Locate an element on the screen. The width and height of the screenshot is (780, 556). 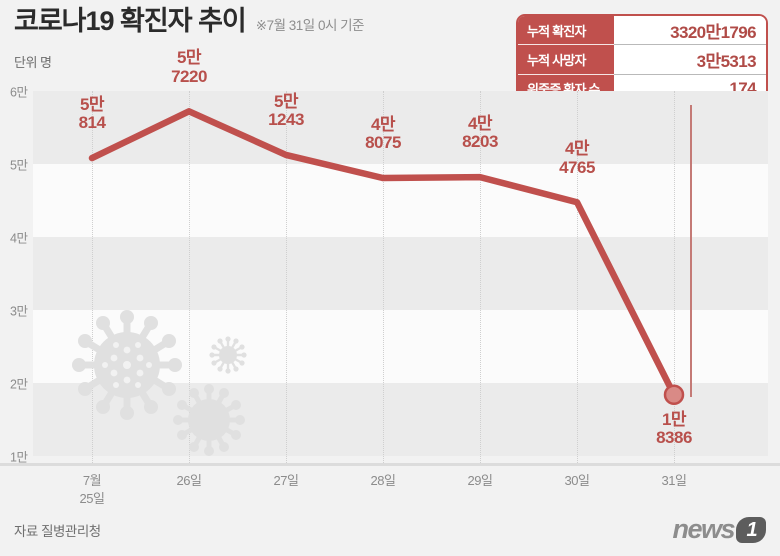
header: 코로나19 확진자 추이 ※7월 31일 0시 기준 is located at coordinates (189, 21).